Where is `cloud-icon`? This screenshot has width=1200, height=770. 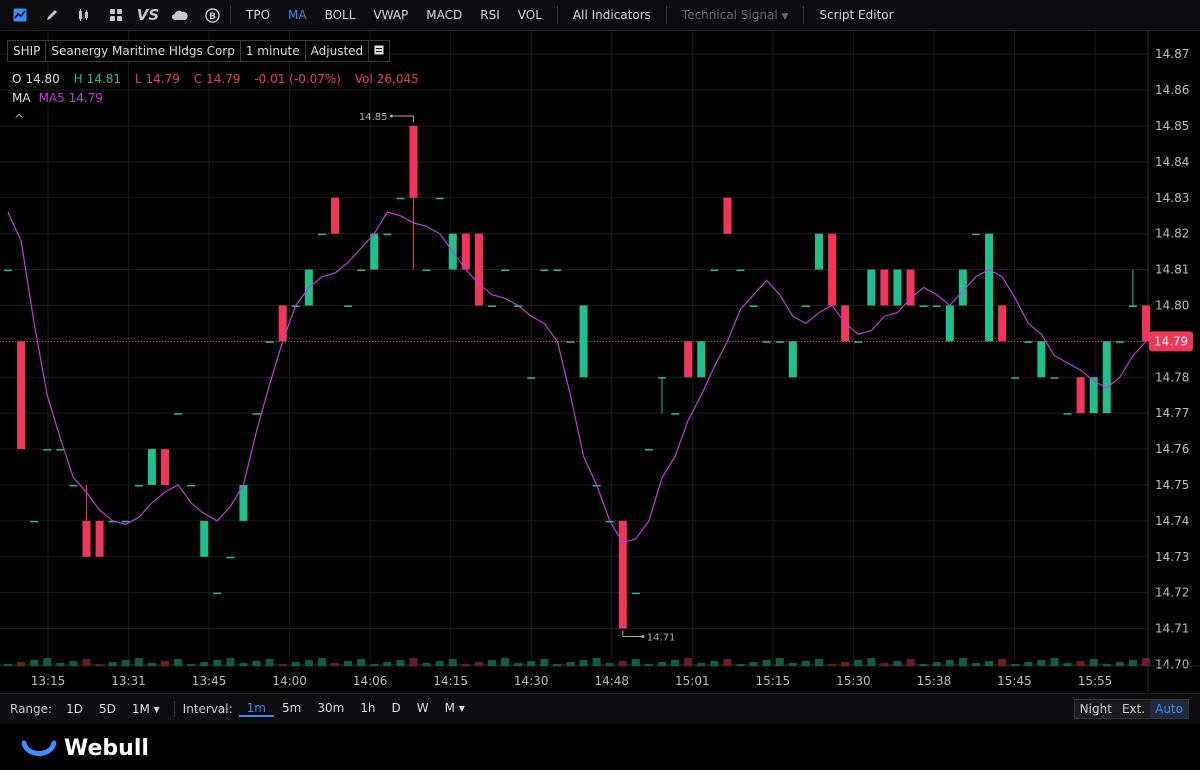 cloud-icon is located at coordinates (180, 15).